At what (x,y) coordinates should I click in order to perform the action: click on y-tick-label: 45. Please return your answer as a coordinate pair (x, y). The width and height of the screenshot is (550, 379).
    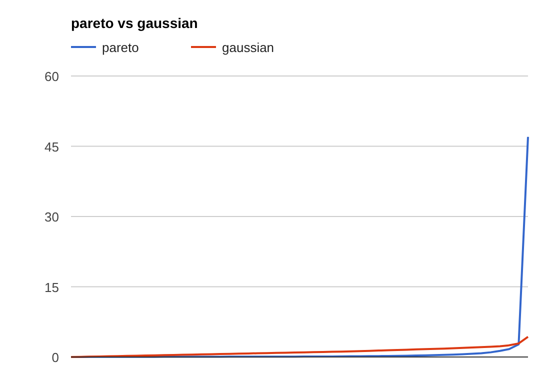
    Looking at the image, I should click on (51, 146).